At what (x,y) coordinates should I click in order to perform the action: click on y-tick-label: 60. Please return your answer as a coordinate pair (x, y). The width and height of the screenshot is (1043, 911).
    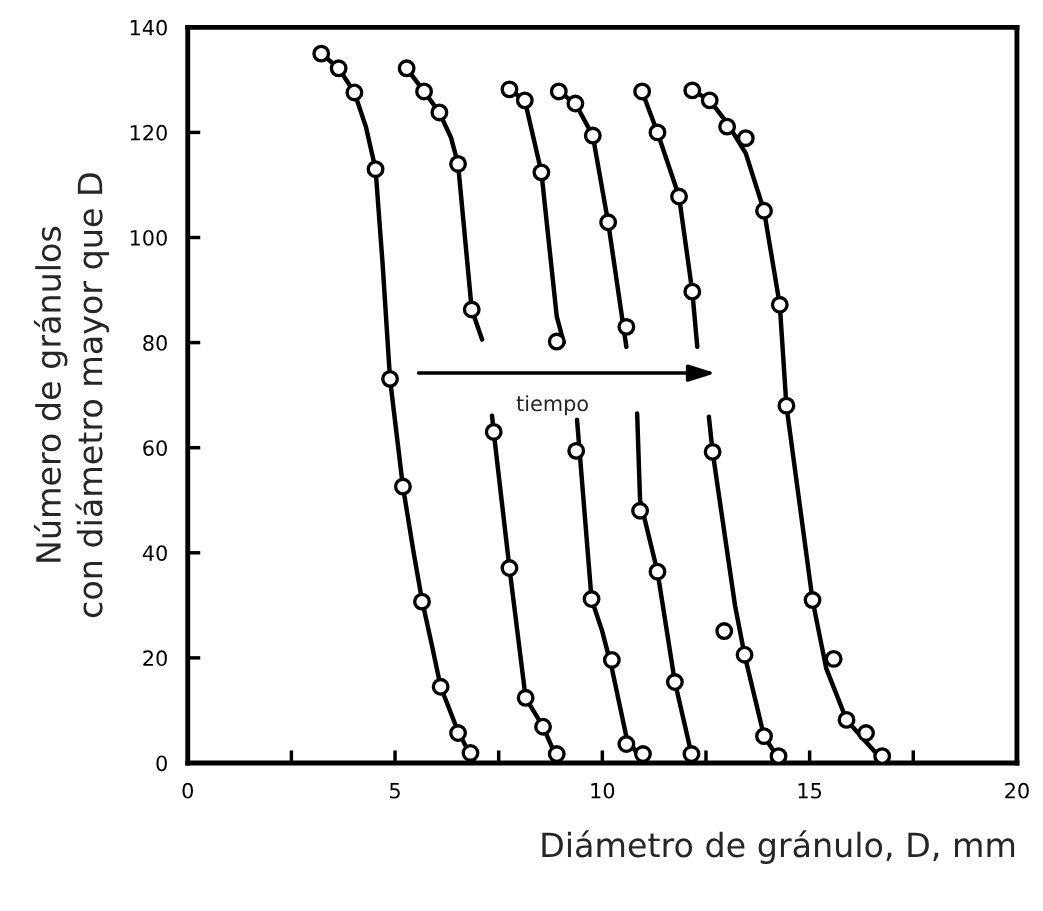
    Looking at the image, I should click on (155, 448).